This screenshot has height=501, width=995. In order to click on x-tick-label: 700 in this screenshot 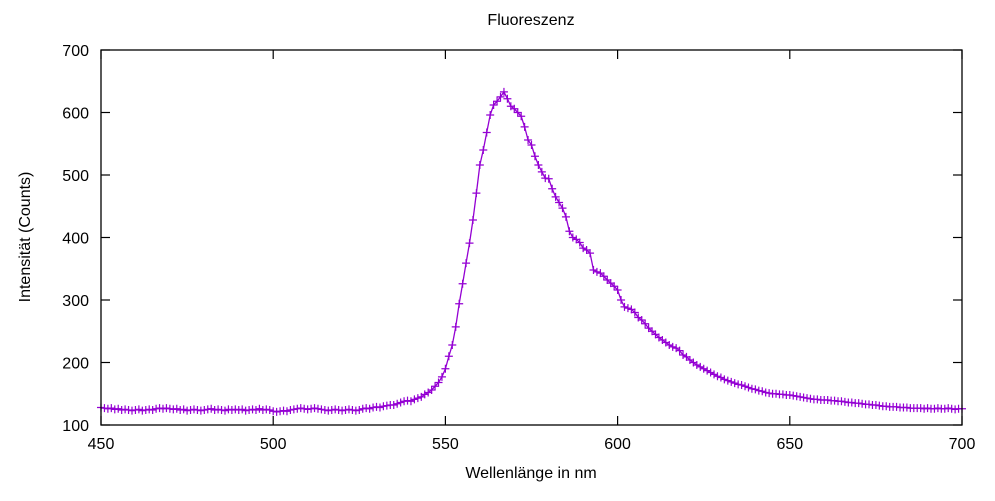, I will do `click(962, 444)`.